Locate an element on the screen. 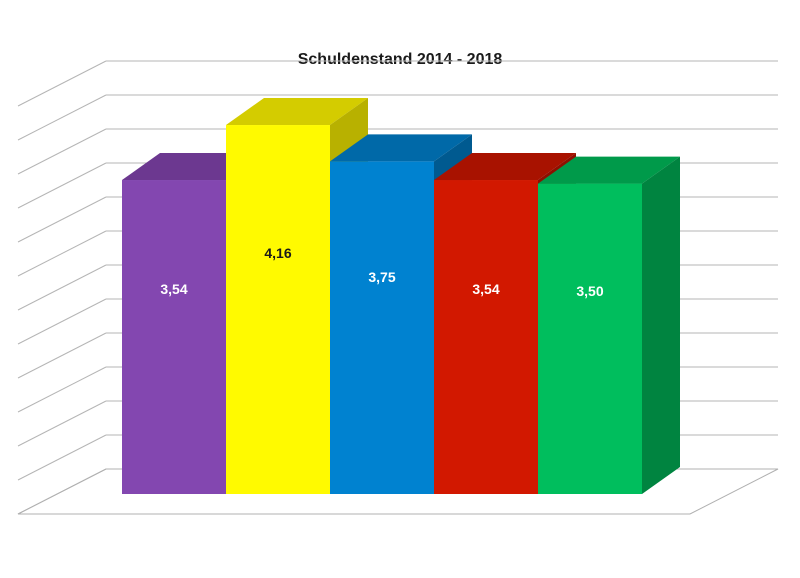 The width and height of the screenshot is (800, 578). floor-outline is located at coordinates (398, 491).